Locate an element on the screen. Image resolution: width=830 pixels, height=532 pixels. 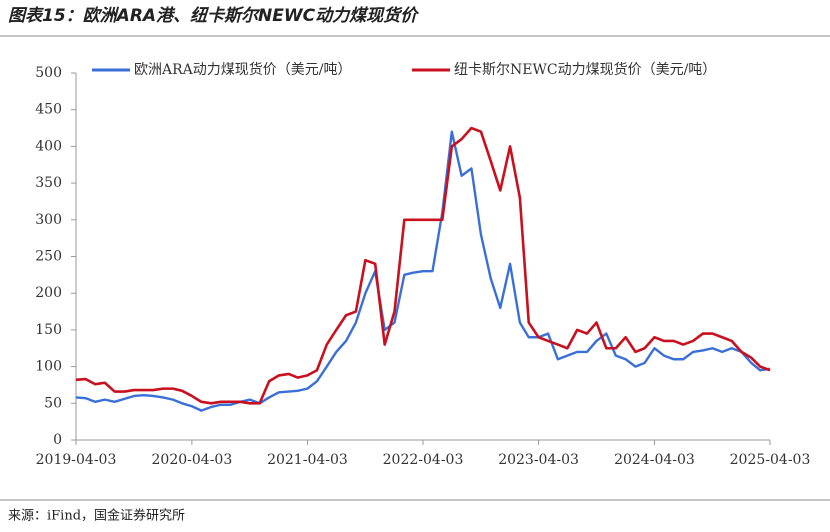
y-tick-label: 150 is located at coordinates (48, 330).